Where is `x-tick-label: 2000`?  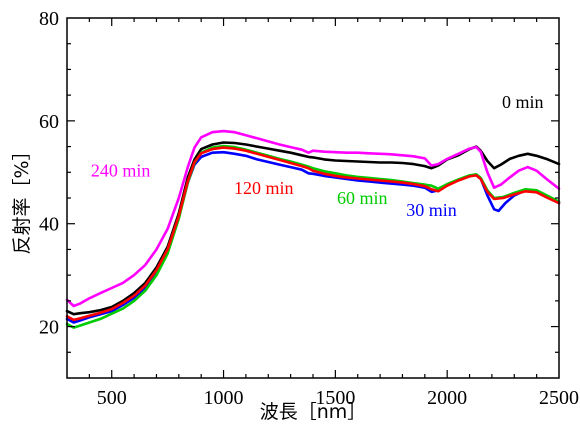 x-tick-label: 2000 is located at coordinates (447, 398).